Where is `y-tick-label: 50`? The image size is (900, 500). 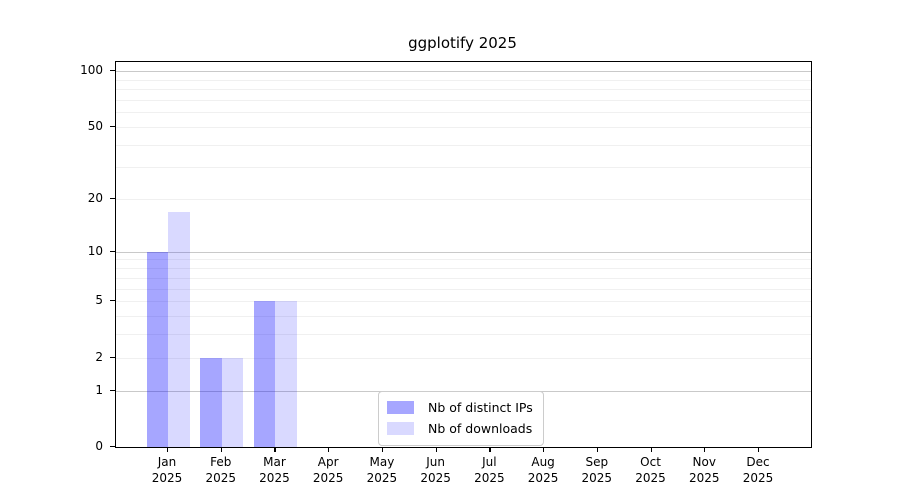 y-tick-label: 50 is located at coordinates (95, 125).